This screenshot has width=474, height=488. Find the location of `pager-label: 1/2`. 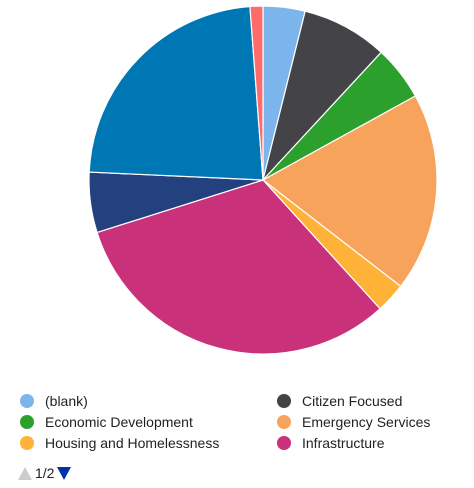

pager-label: 1/2 is located at coordinates (45, 473).